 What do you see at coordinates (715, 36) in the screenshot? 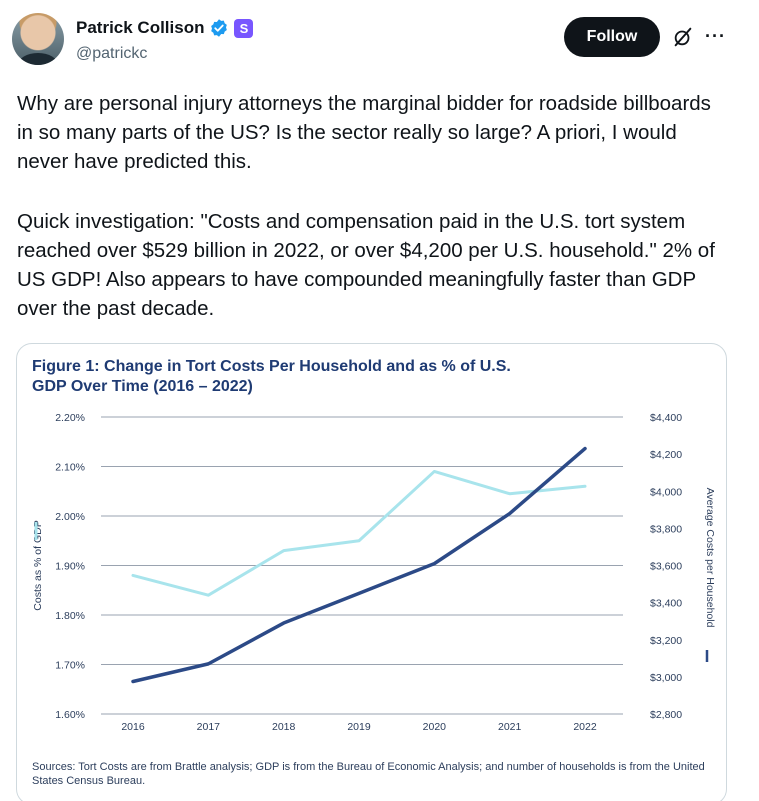
I see `more-icon: ···` at bounding box center [715, 36].